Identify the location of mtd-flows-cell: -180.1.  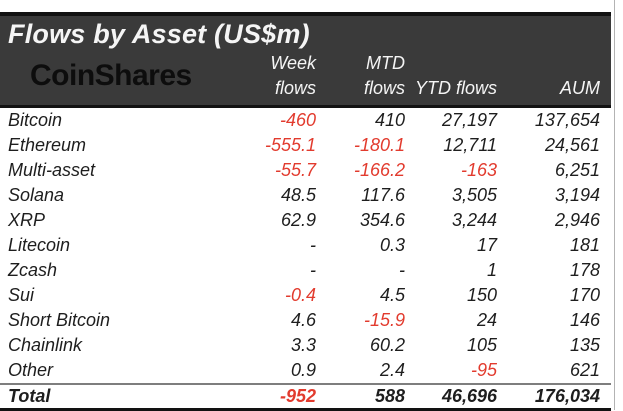
(379, 145).